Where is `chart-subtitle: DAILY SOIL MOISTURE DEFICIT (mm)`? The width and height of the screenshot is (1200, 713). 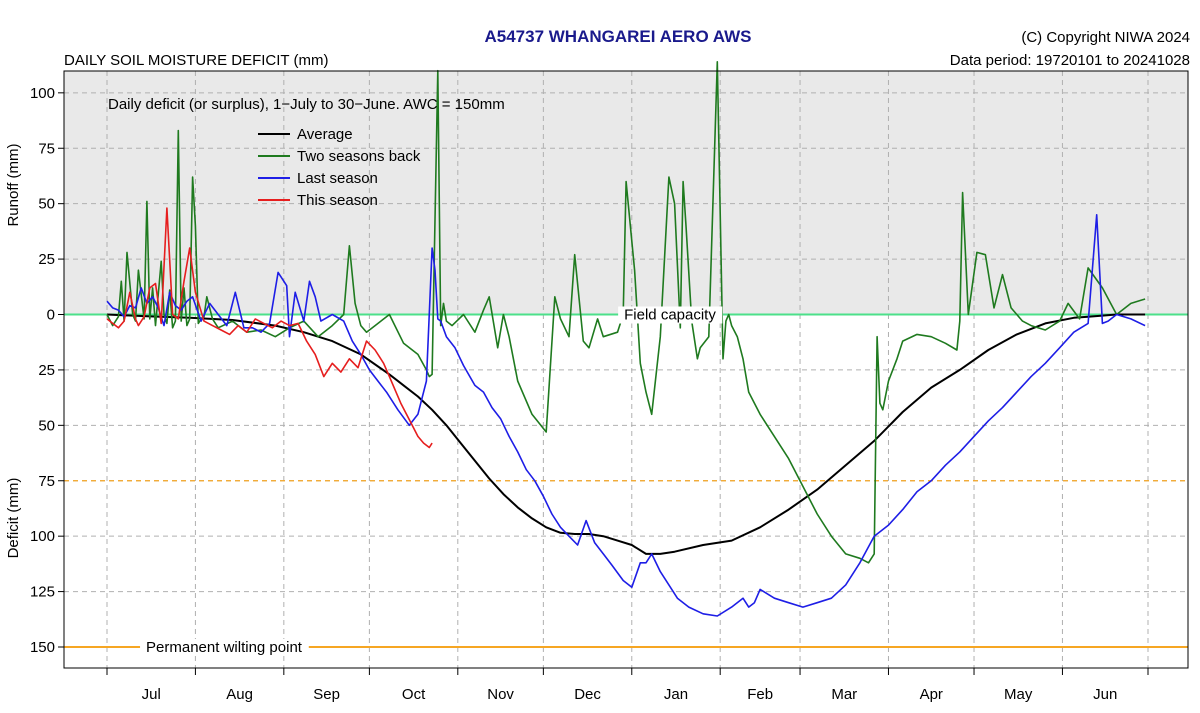
chart-subtitle: DAILY SOIL MOISTURE DEFICIT (mm) is located at coordinates (196, 60).